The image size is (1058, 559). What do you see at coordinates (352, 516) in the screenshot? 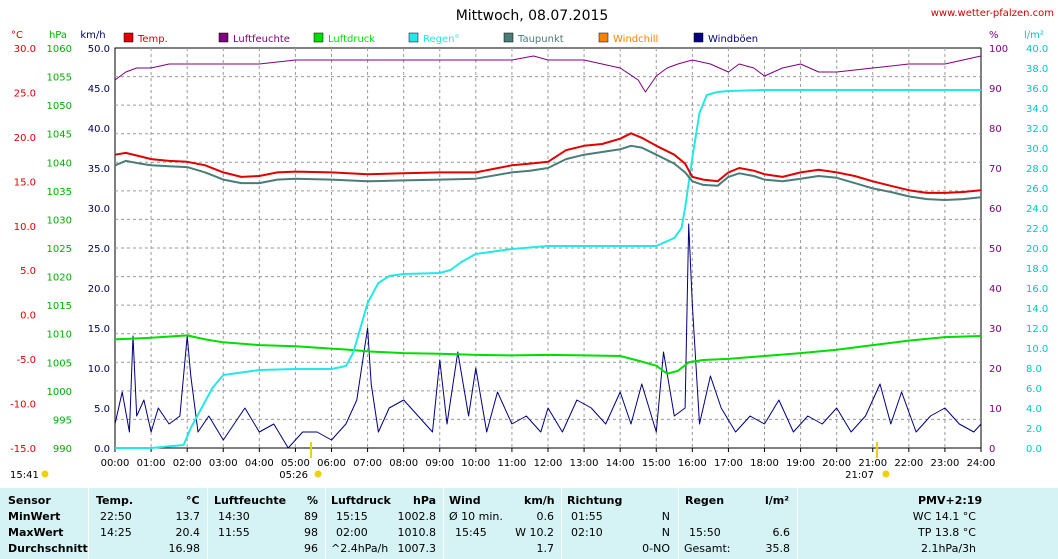
I see `min-press-time: 15:15` at bounding box center [352, 516].